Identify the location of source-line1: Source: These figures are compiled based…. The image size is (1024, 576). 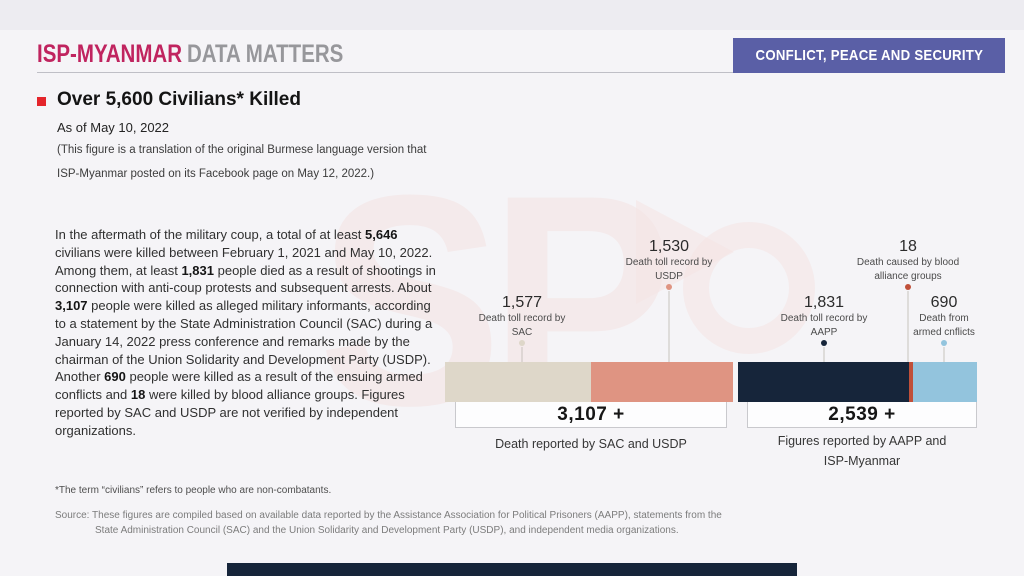
(388, 515).